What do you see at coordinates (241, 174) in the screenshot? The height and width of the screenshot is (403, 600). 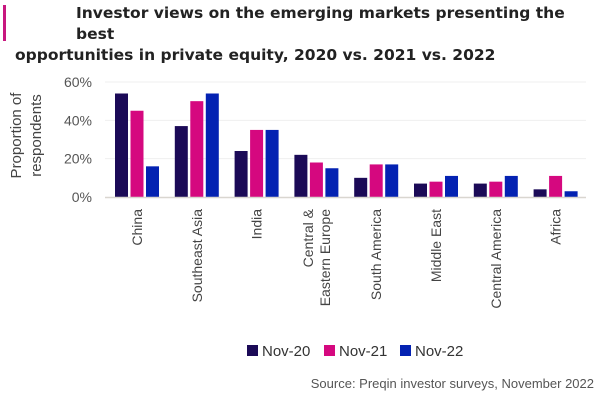 I see `bar-nov-20-india` at bounding box center [241, 174].